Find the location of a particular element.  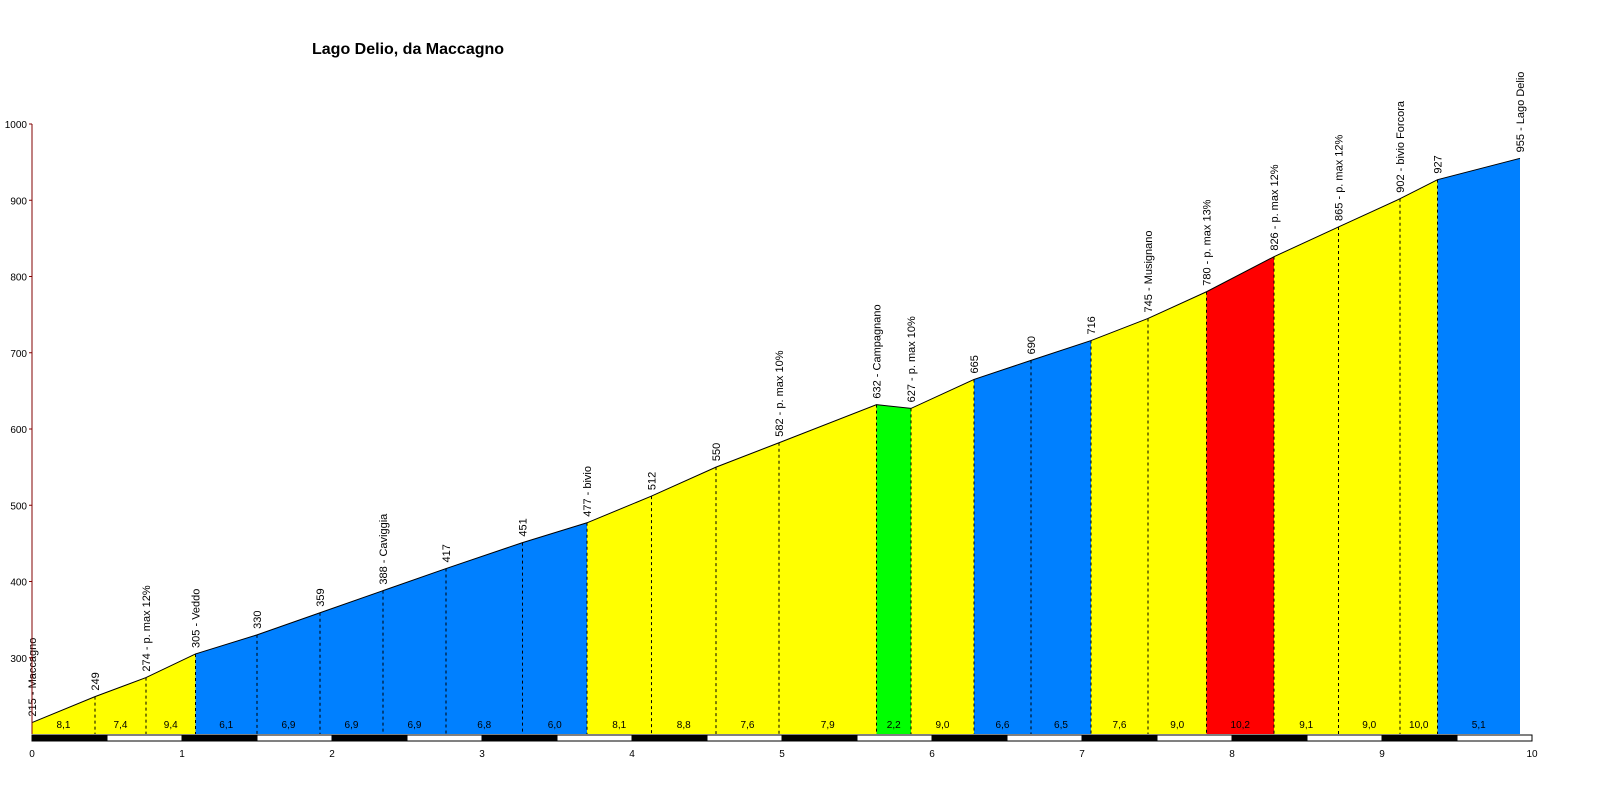

point-label: 780 - p. max 13% is located at coordinates (1208, 242).